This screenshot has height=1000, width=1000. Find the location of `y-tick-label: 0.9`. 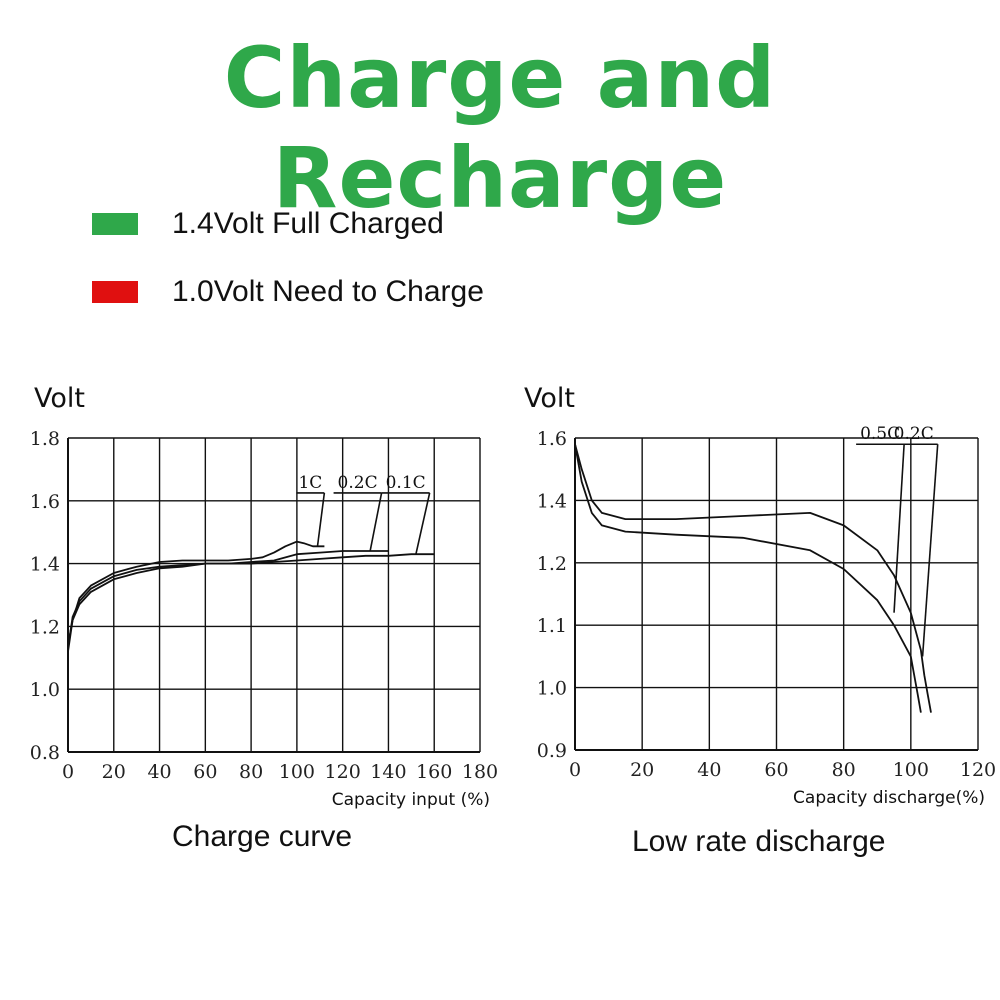

y-tick-label: 0.9 is located at coordinates (552, 751).